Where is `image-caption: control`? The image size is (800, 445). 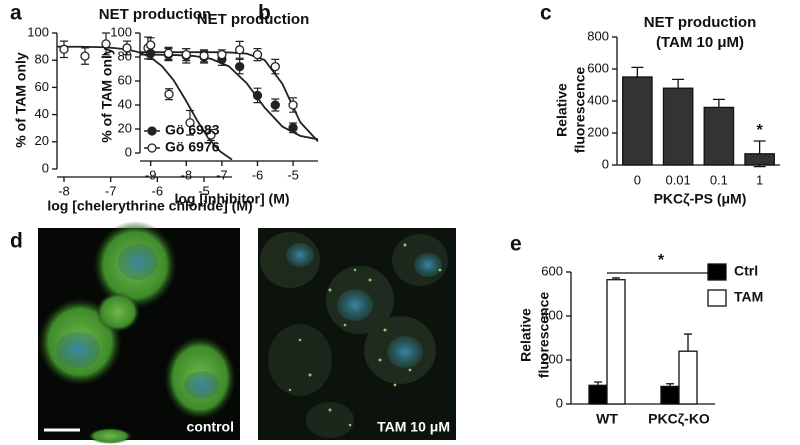
image-caption: control is located at coordinates (210, 427).